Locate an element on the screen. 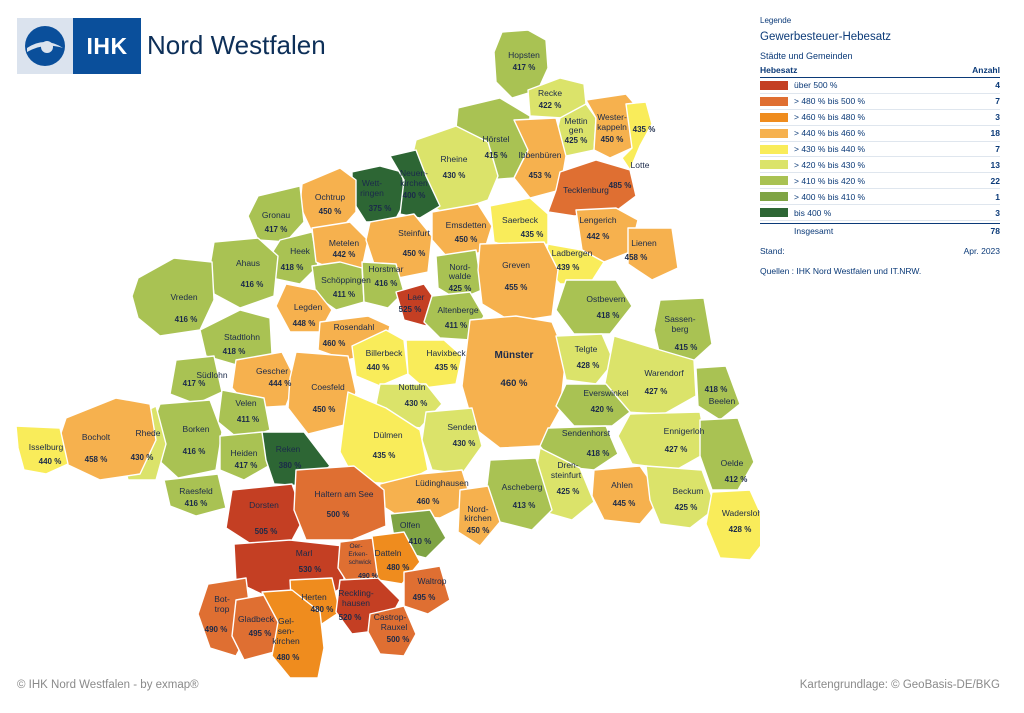 This screenshot has height=713, width=1024. region-coesfeld is located at coordinates (322, 393).